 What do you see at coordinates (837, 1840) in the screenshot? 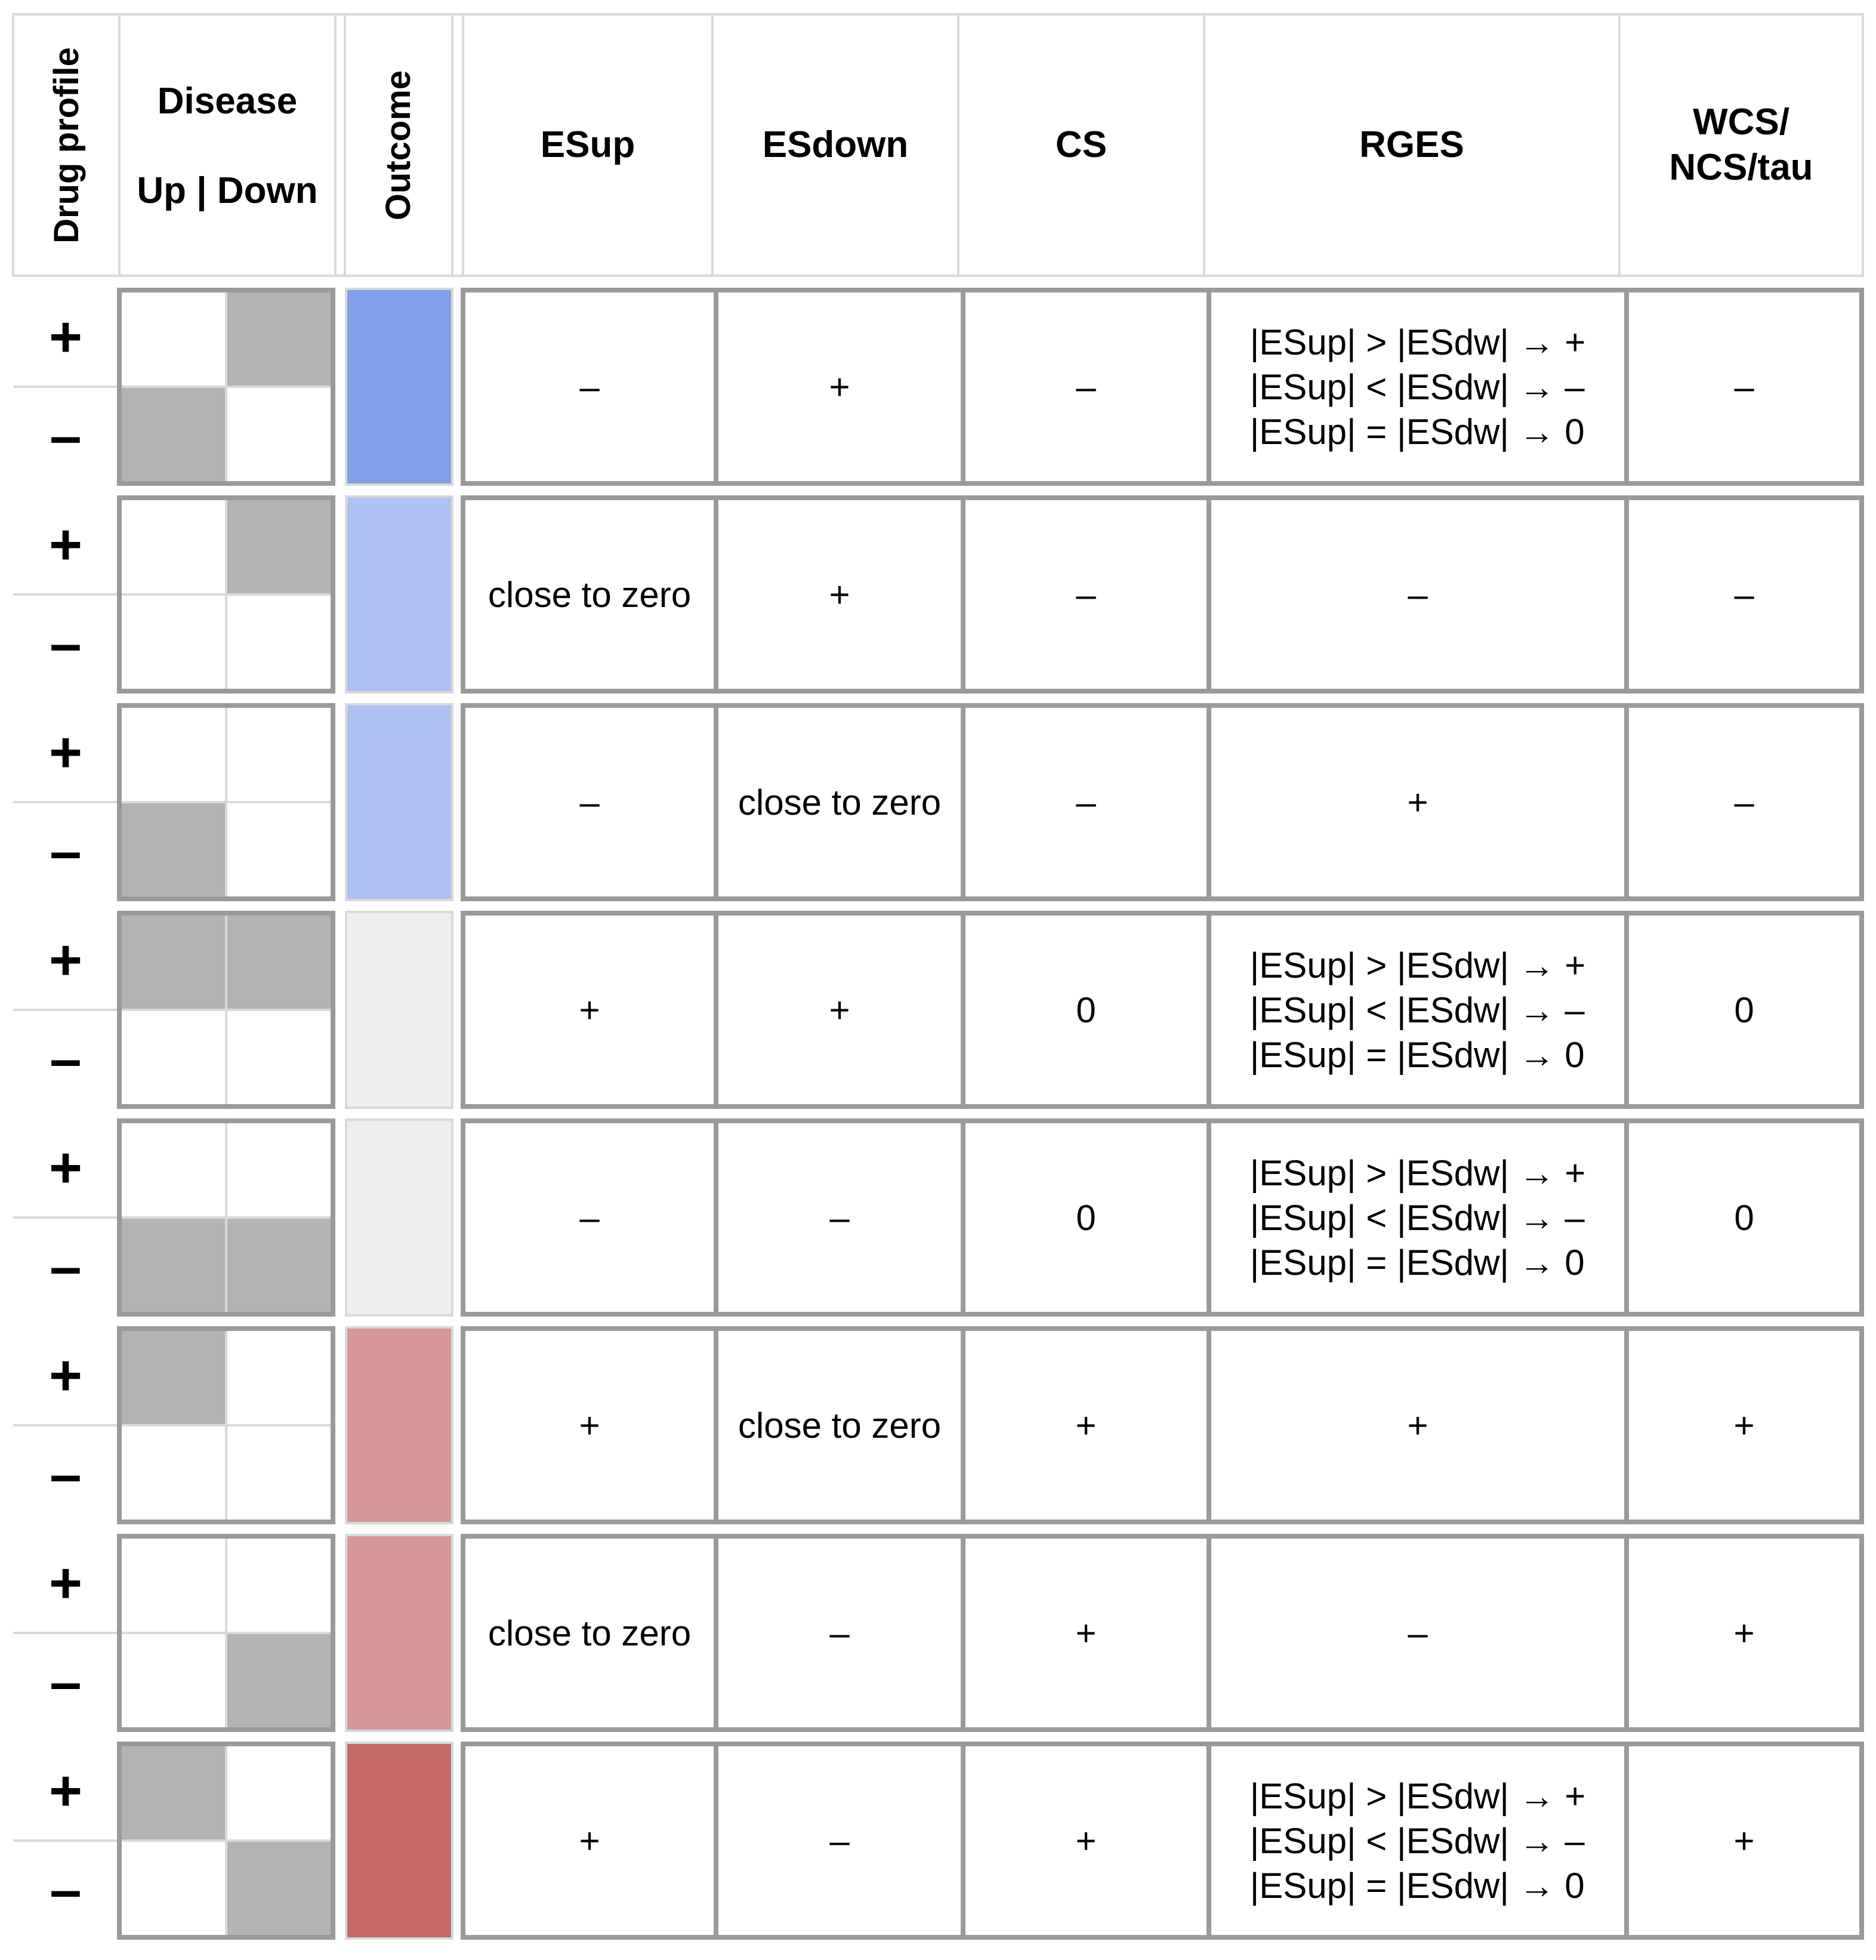
I see `cell-esdown: –` at bounding box center [837, 1840].